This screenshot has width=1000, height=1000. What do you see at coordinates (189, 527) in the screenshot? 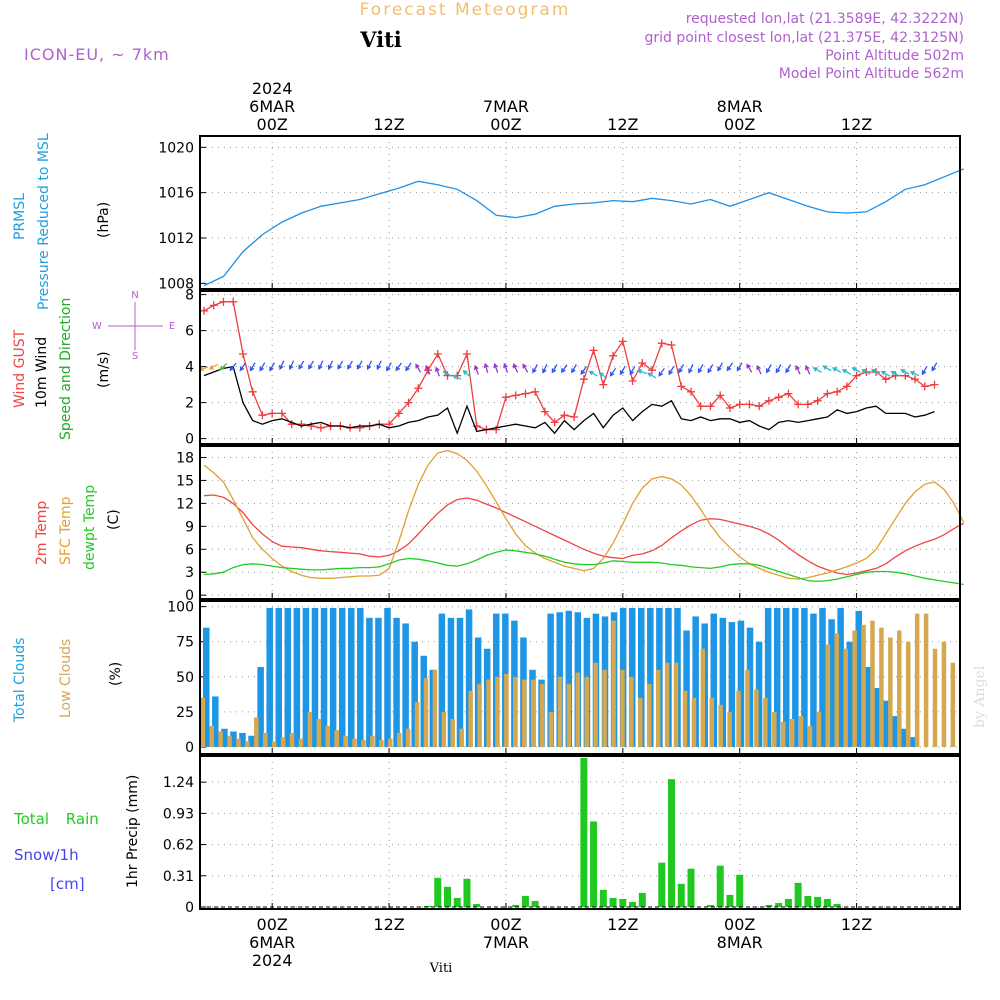
I see `ytick-label: 9` at bounding box center [189, 527].